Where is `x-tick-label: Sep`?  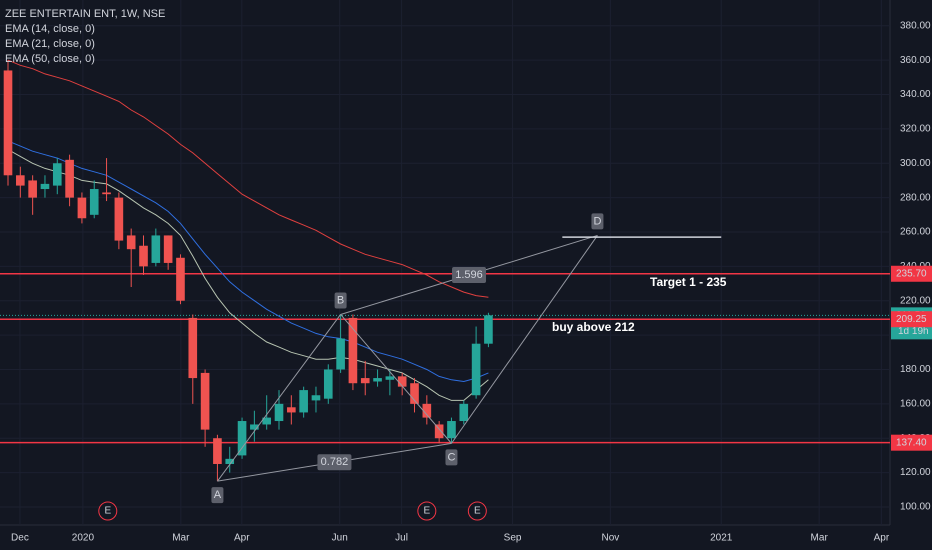 x-tick-label: Sep is located at coordinates (513, 538).